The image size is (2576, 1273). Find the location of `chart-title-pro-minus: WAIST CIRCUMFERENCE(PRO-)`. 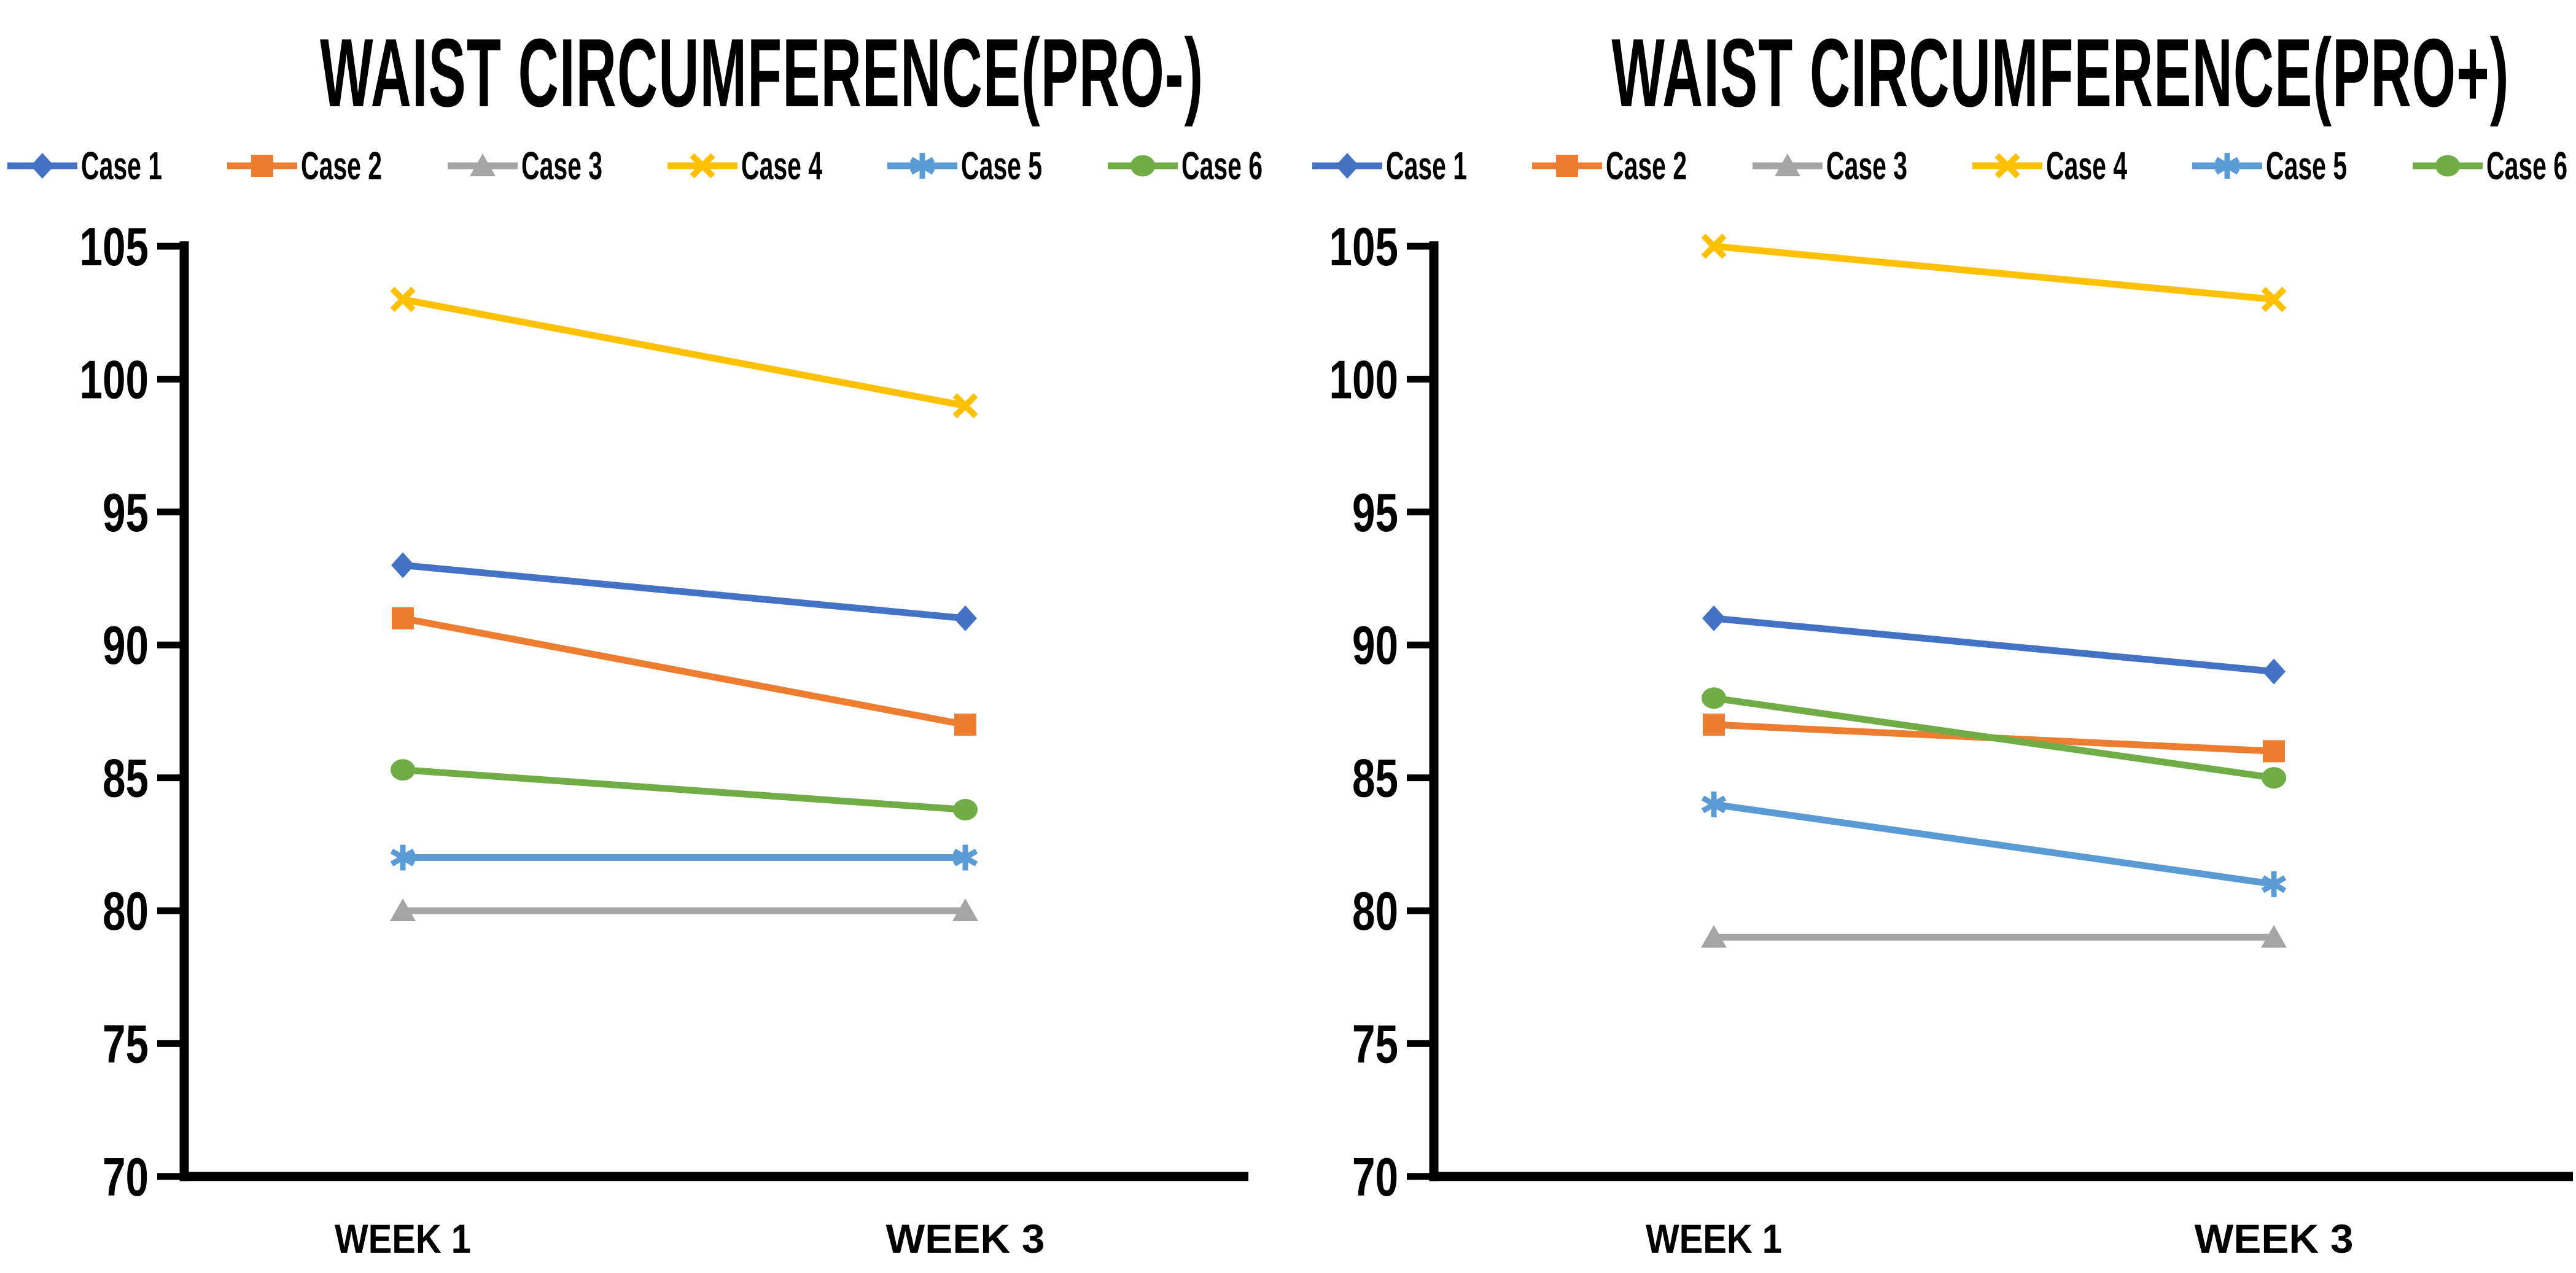

chart-title-pro-minus: WAIST CIRCUMFERENCE(PRO-) is located at coordinates (645, 73).